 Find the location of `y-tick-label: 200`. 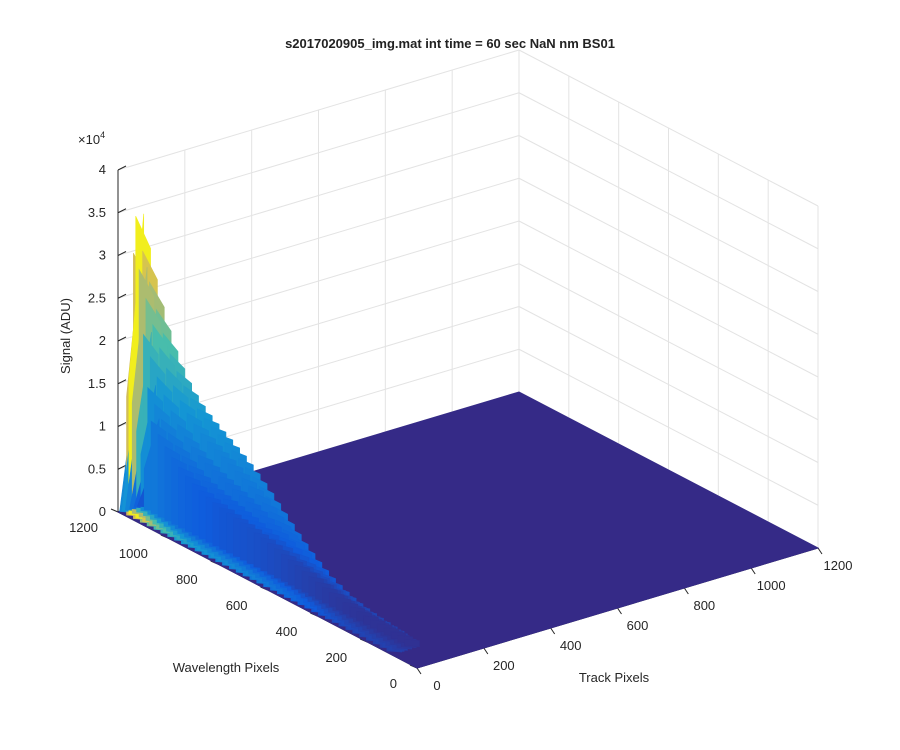

y-tick-label: 200 is located at coordinates (336, 657).